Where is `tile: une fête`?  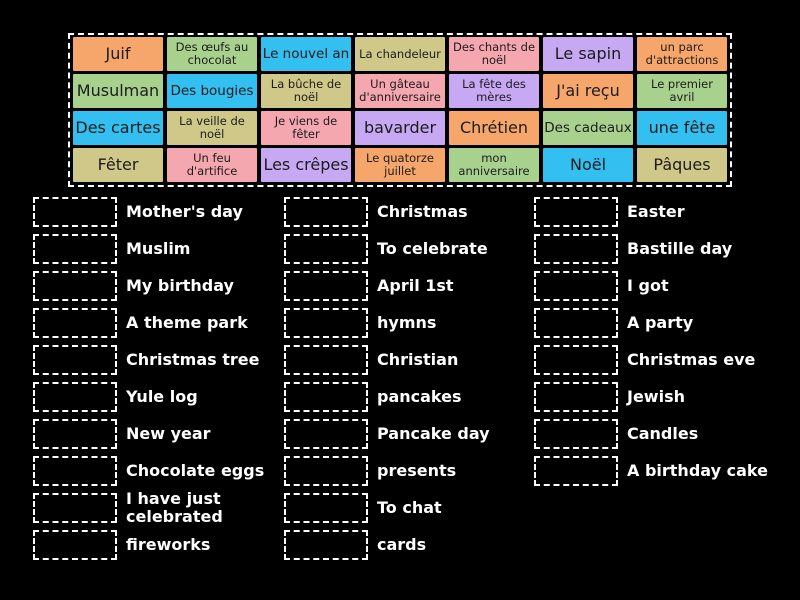 tile: une fête is located at coordinates (682, 128).